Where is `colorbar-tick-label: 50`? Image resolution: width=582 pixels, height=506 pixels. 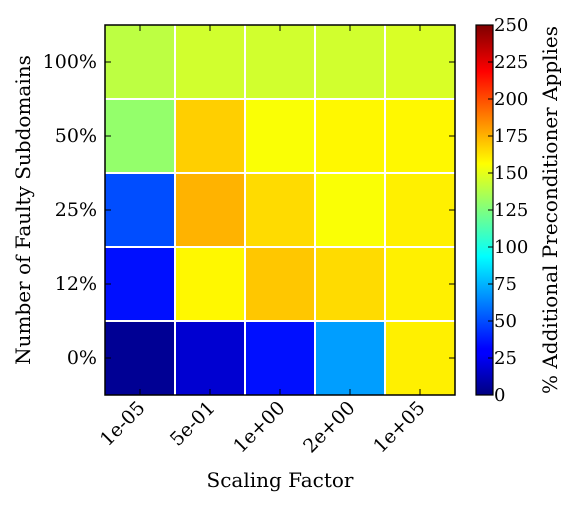 colorbar-tick-label: 50 is located at coordinates (505, 321).